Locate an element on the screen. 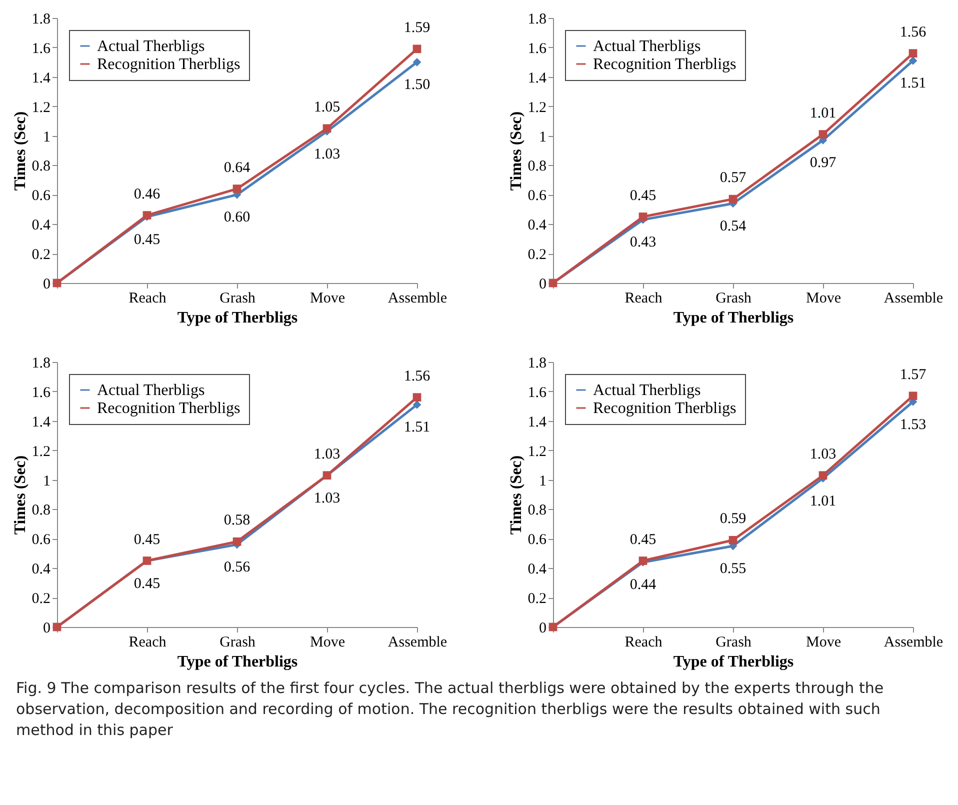  data-label: 0.57 is located at coordinates (733, 178).